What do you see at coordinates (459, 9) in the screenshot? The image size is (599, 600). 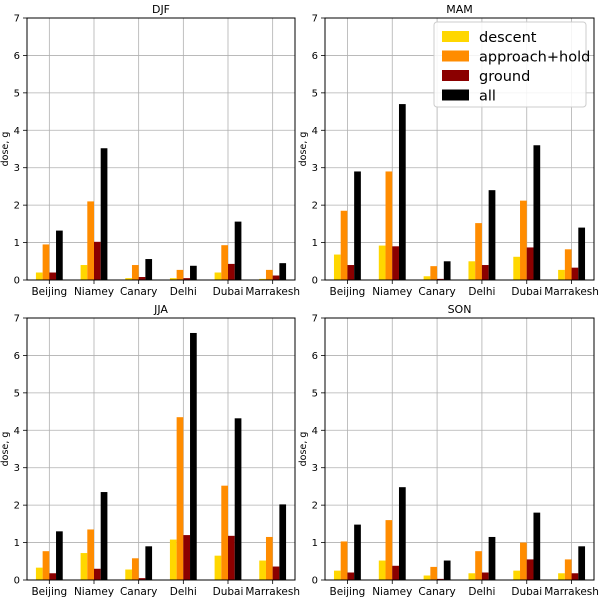 I see `chart-title: MAM` at bounding box center [459, 9].